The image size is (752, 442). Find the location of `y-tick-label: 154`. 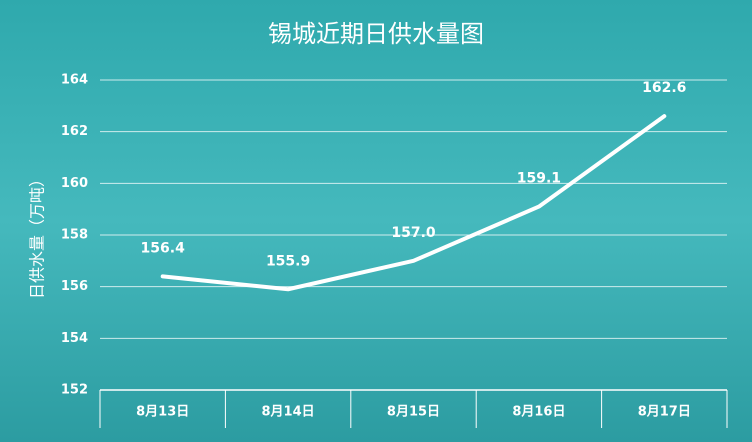

y-tick-label: 154 is located at coordinates (74, 338).